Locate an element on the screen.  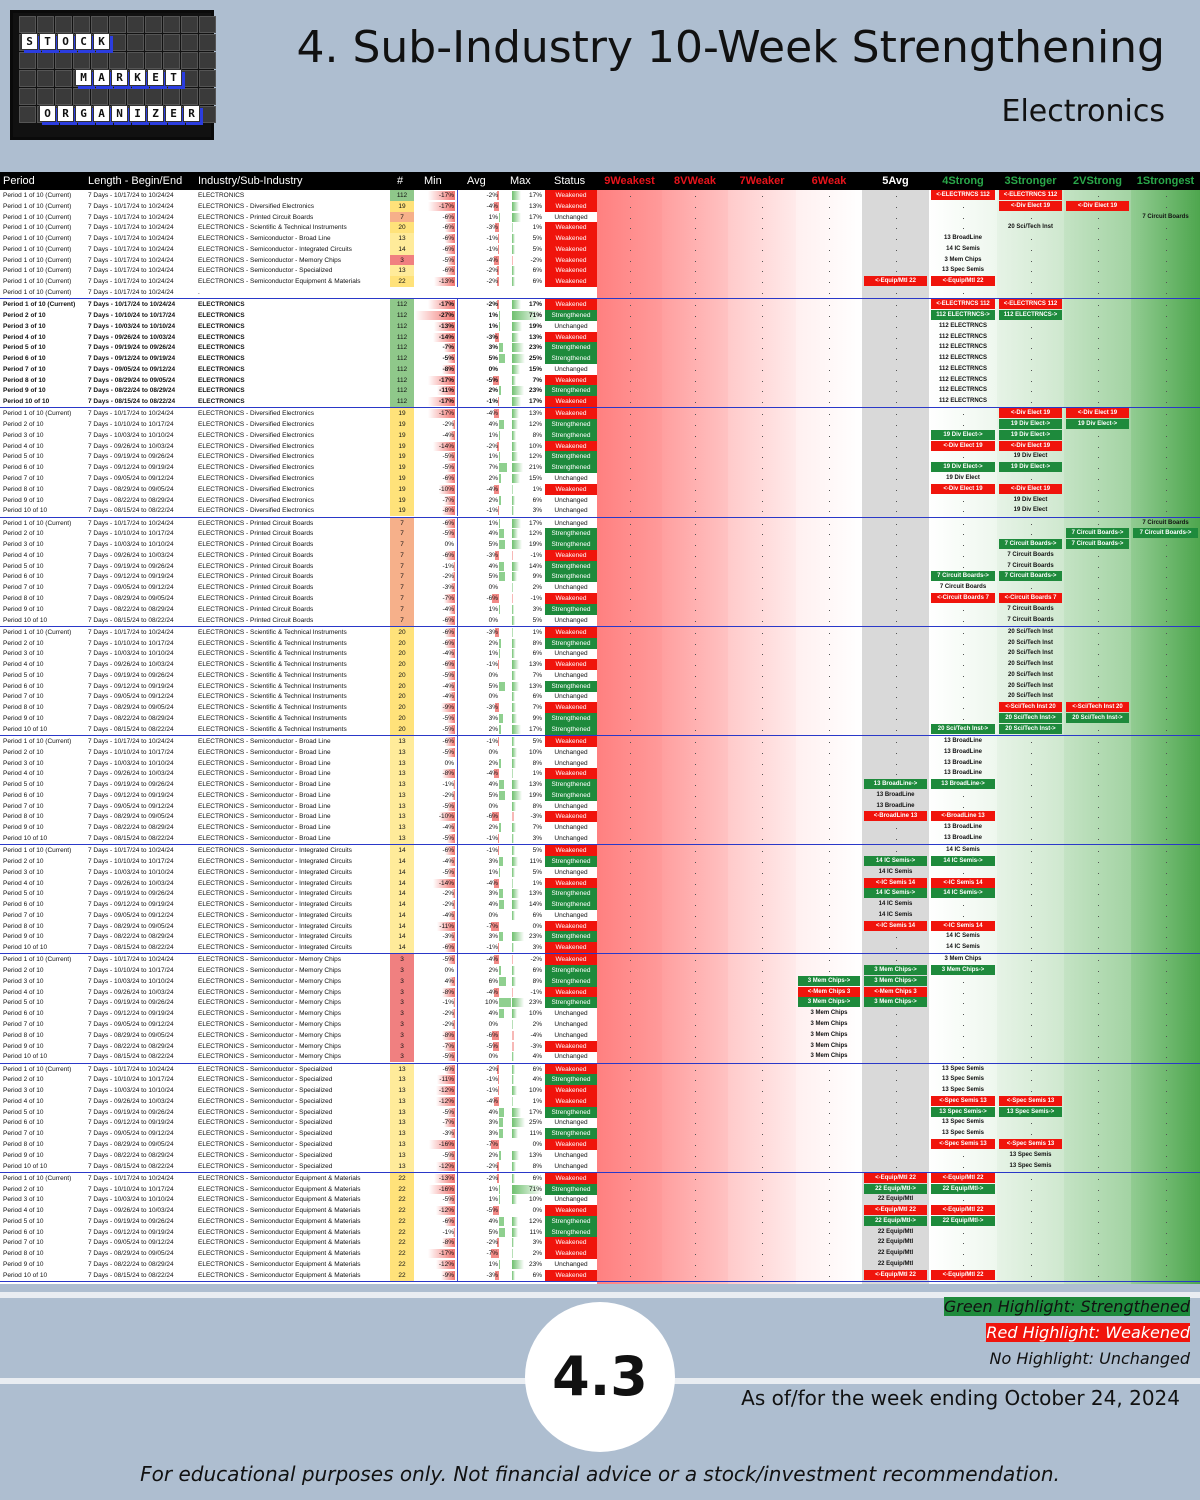
length-cell: 7 Days - 09/19/24 to 09/26/24 is located at coordinates (131, 1112).